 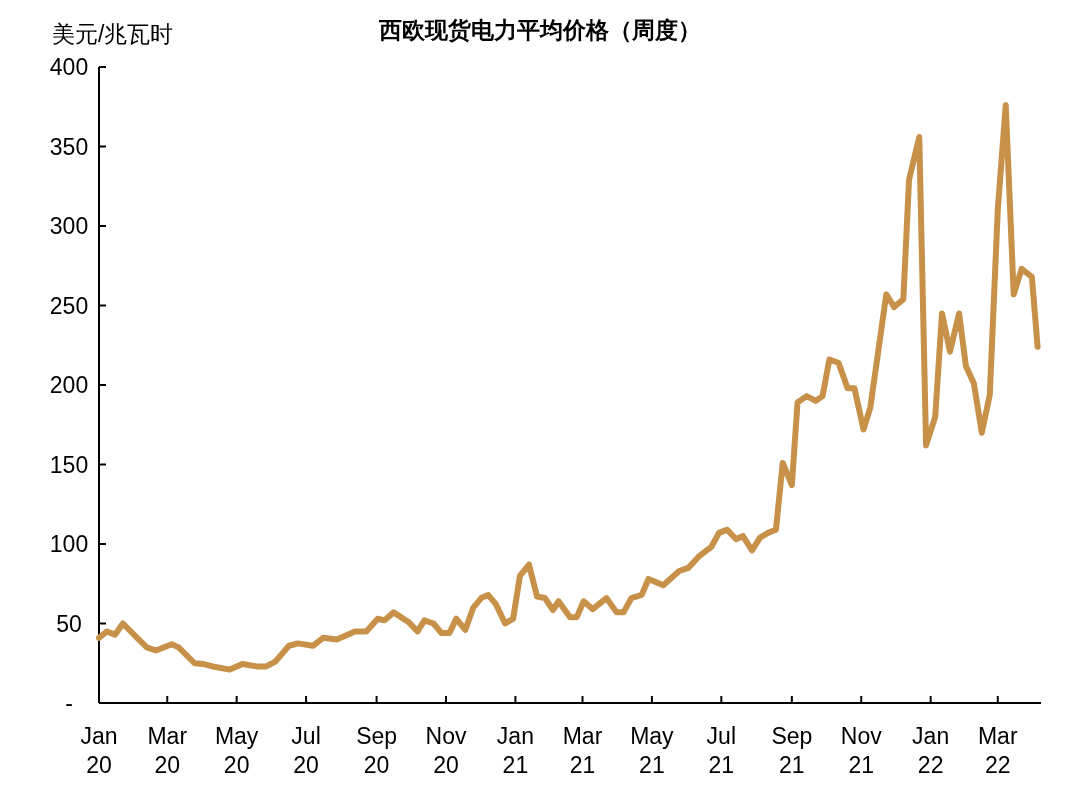 What do you see at coordinates (931, 750) in the screenshot?
I see `x-tick-label: Jan 22` at bounding box center [931, 750].